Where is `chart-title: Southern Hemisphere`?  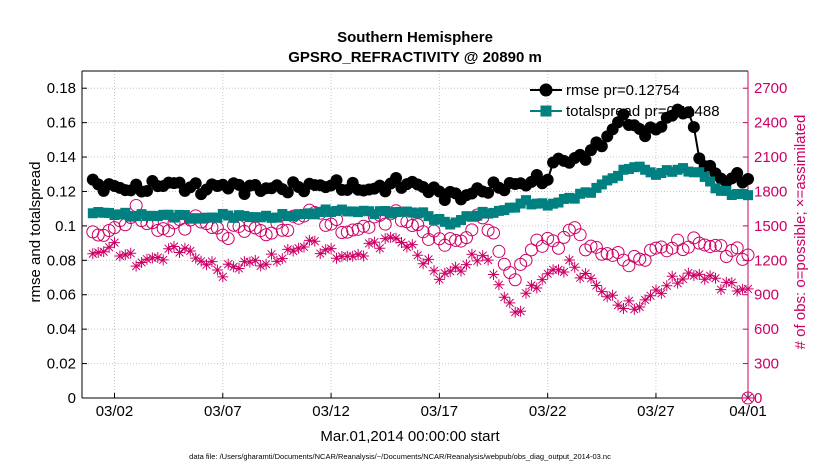 chart-title: Southern Hemisphere is located at coordinates (415, 37).